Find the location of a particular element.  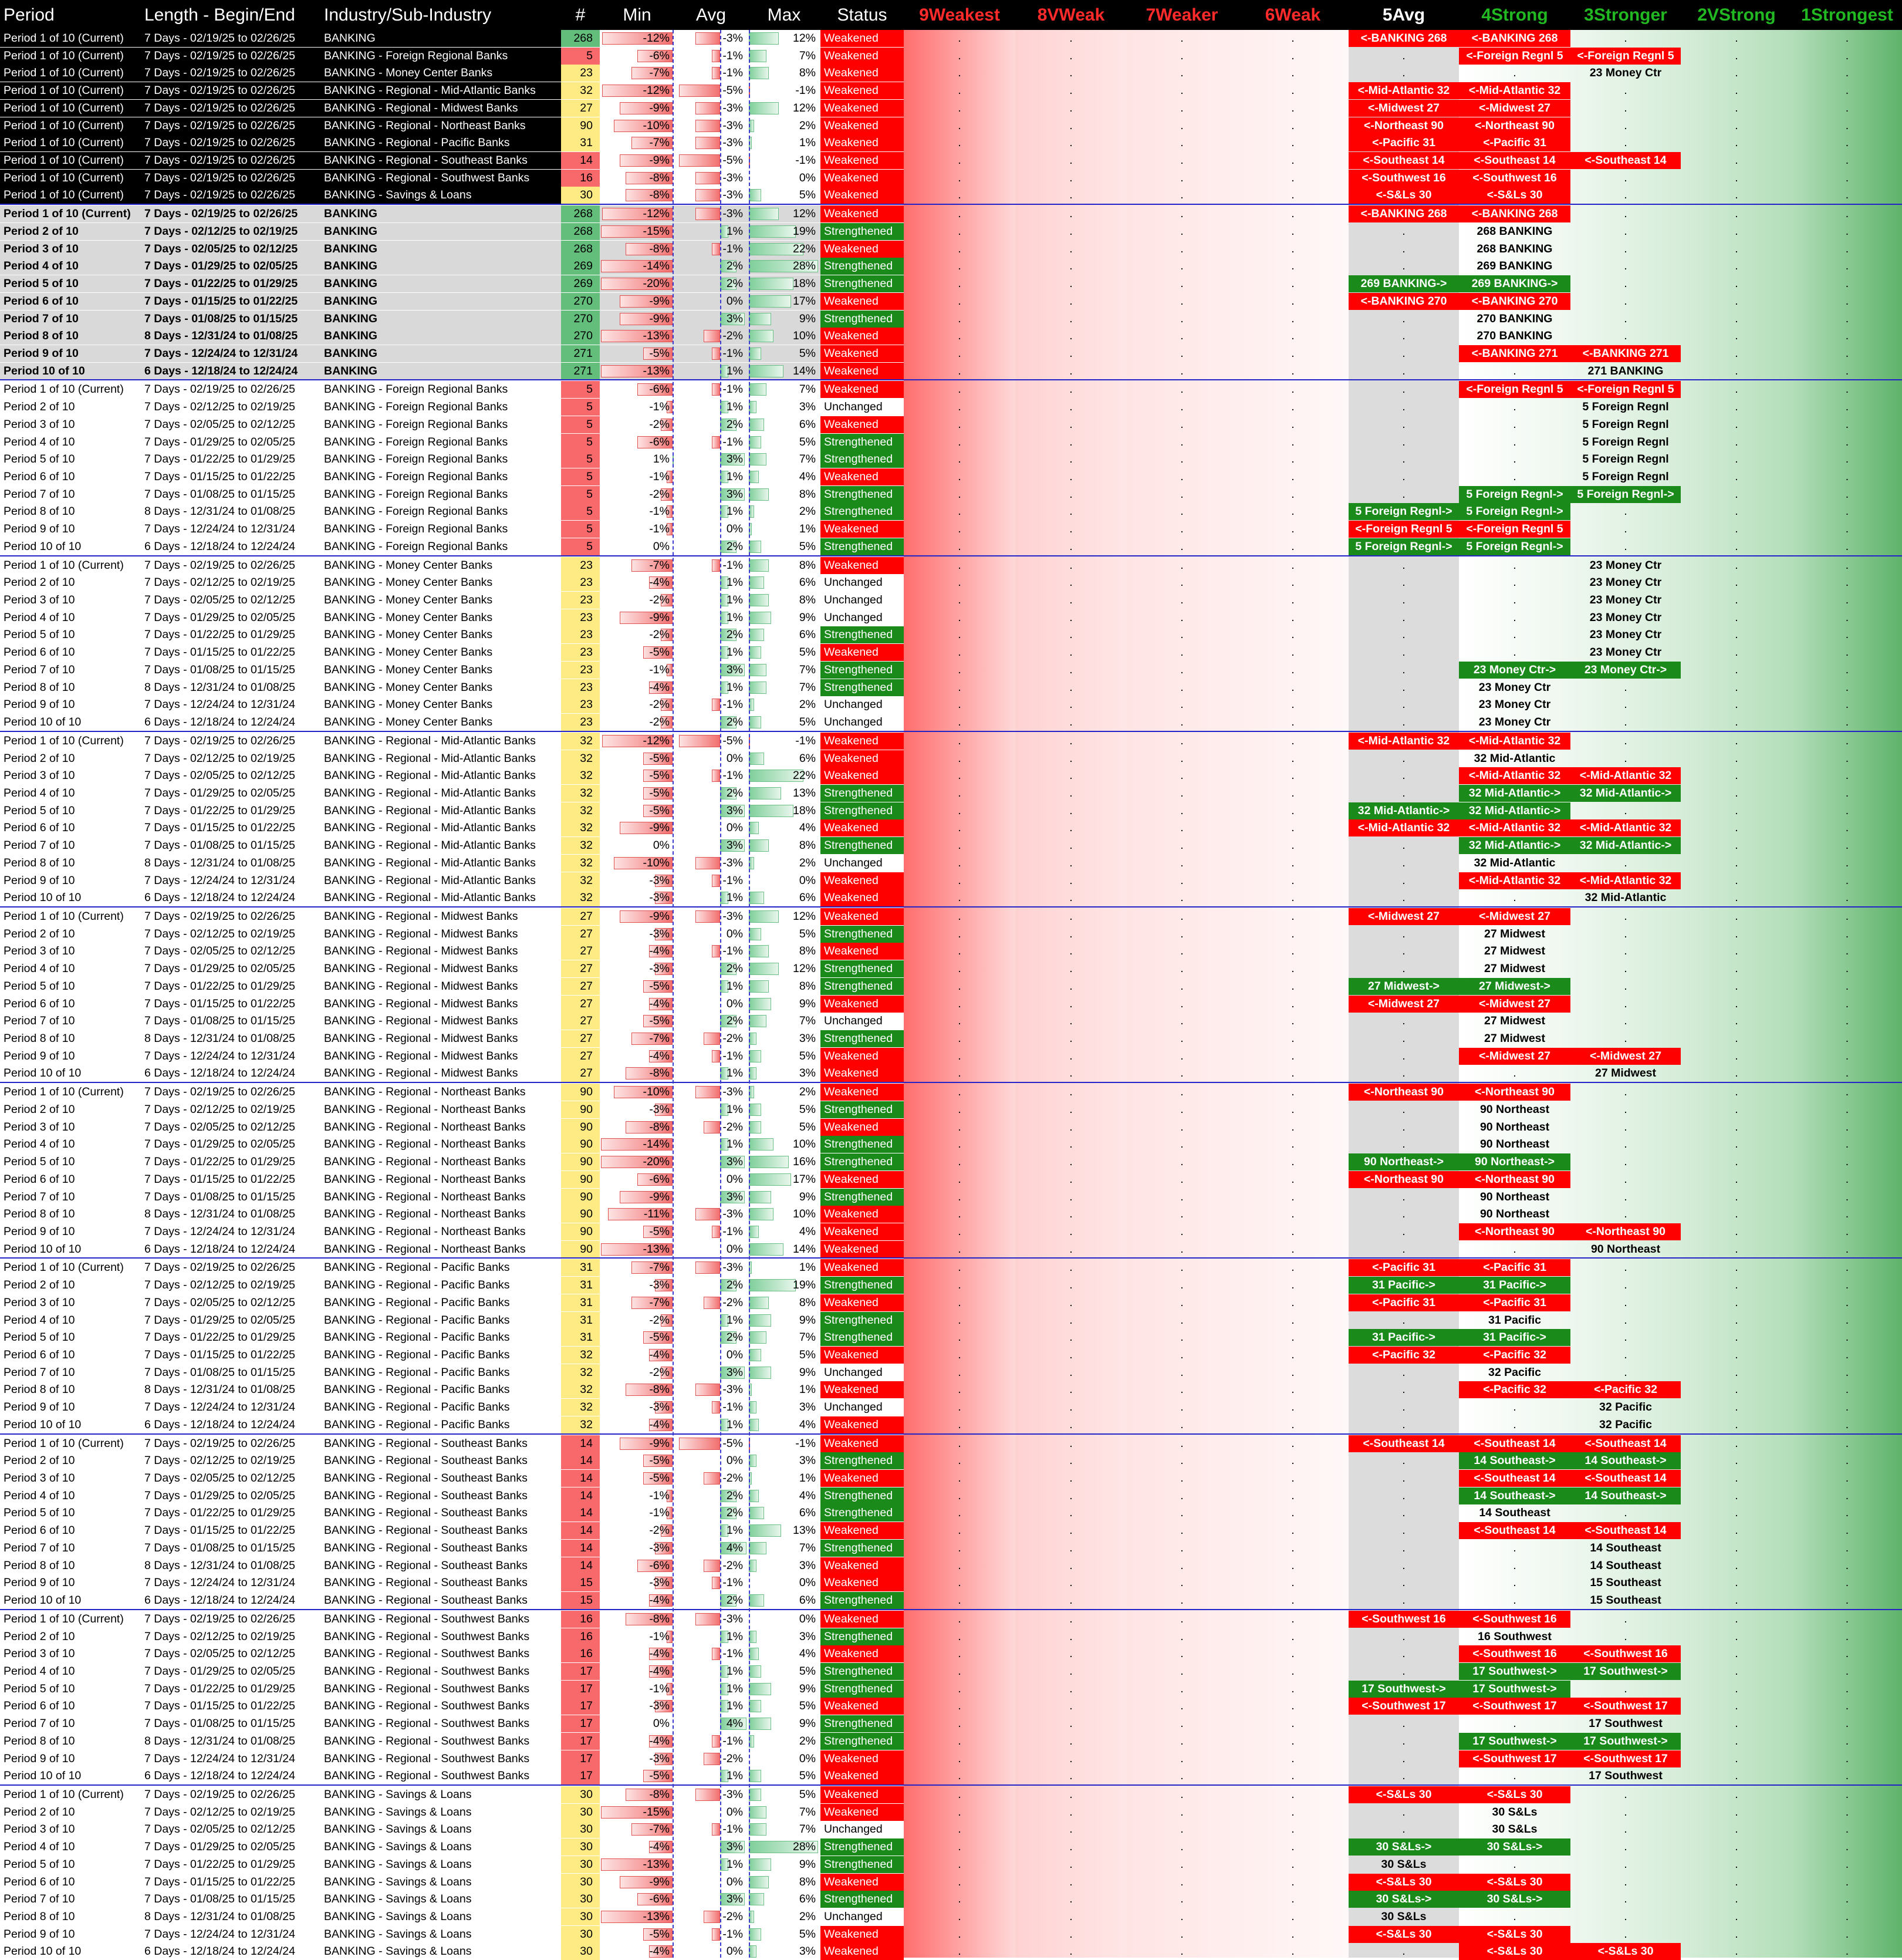

weakened-chip: <-Southeast 14 is located at coordinates (1515, 1478).